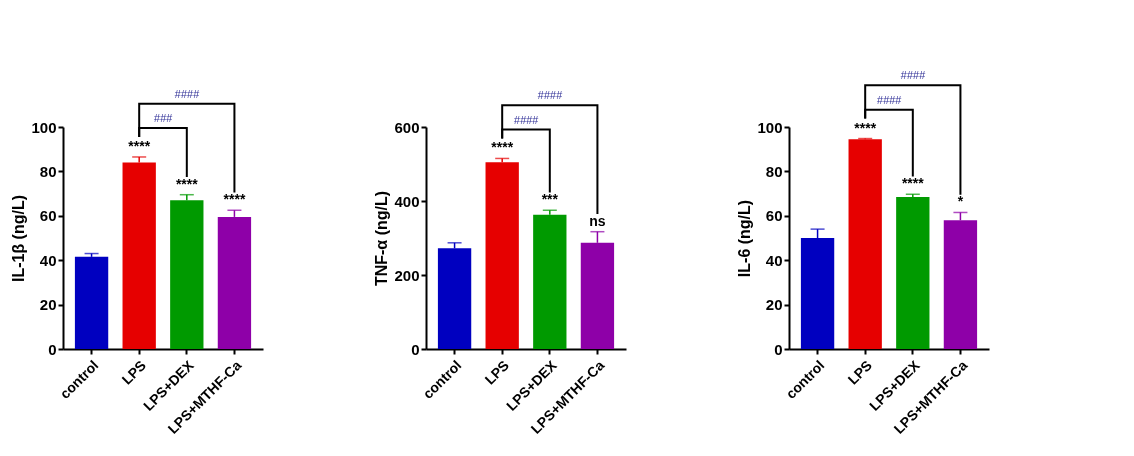  What do you see at coordinates (745, 238) in the screenshot?
I see `y-axis-title: IL-6 (ng/L)` at bounding box center [745, 238].